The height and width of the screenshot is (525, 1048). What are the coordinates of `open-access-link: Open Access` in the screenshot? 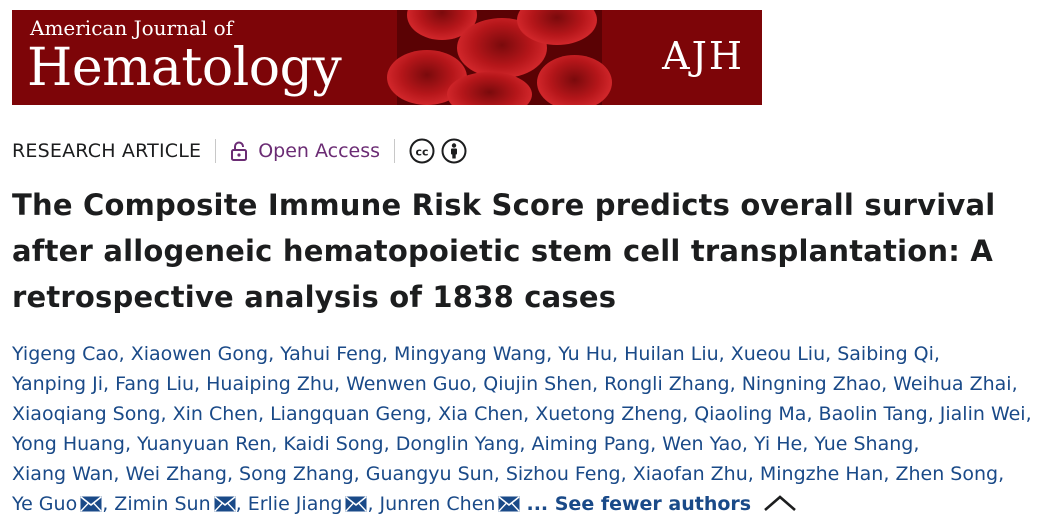 It's located at (305, 151).